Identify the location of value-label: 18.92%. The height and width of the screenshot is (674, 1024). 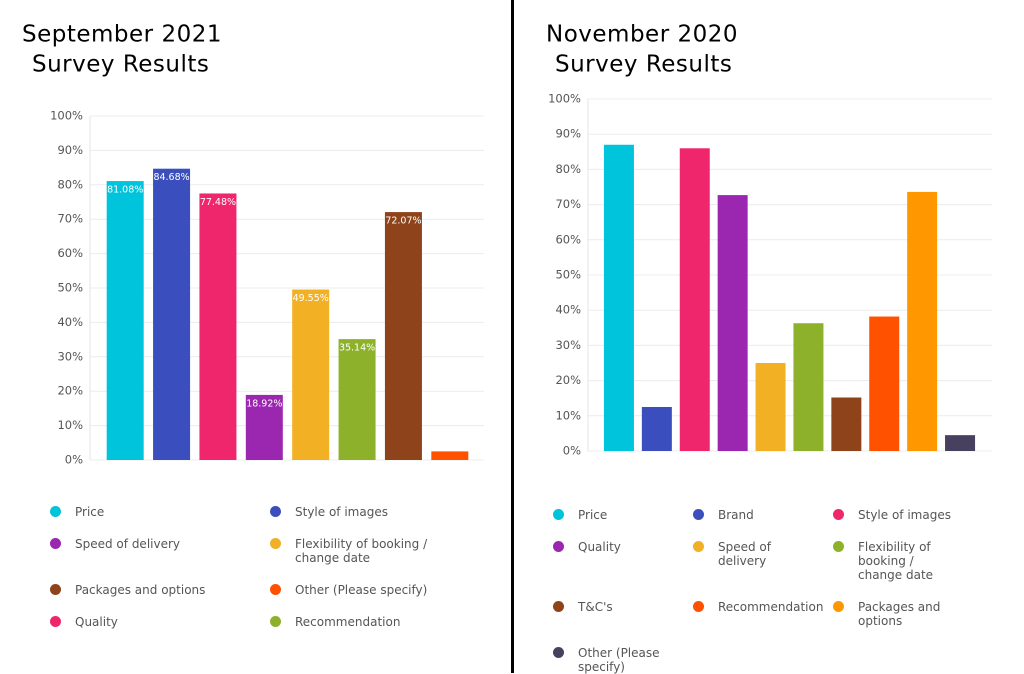
(264, 403).